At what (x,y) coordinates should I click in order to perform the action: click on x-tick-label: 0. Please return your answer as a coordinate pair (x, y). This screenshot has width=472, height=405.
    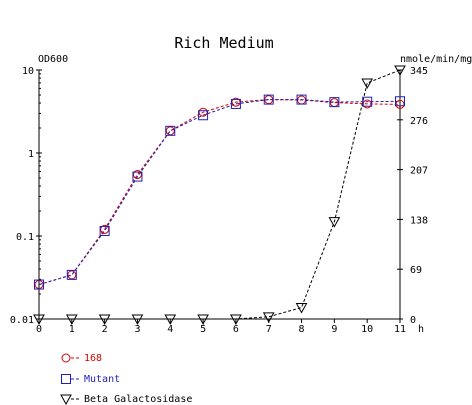
    Looking at the image, I should click on (39, 329).